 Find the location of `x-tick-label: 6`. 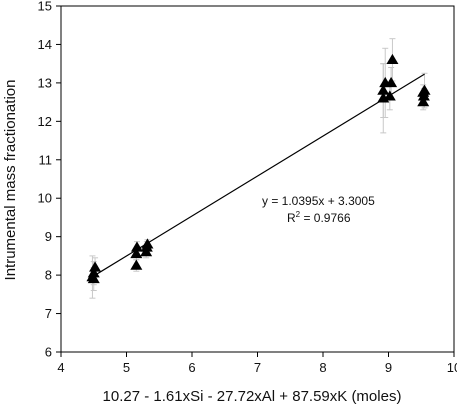

x-tick-label: 6 is located at coordinates (191, 367).